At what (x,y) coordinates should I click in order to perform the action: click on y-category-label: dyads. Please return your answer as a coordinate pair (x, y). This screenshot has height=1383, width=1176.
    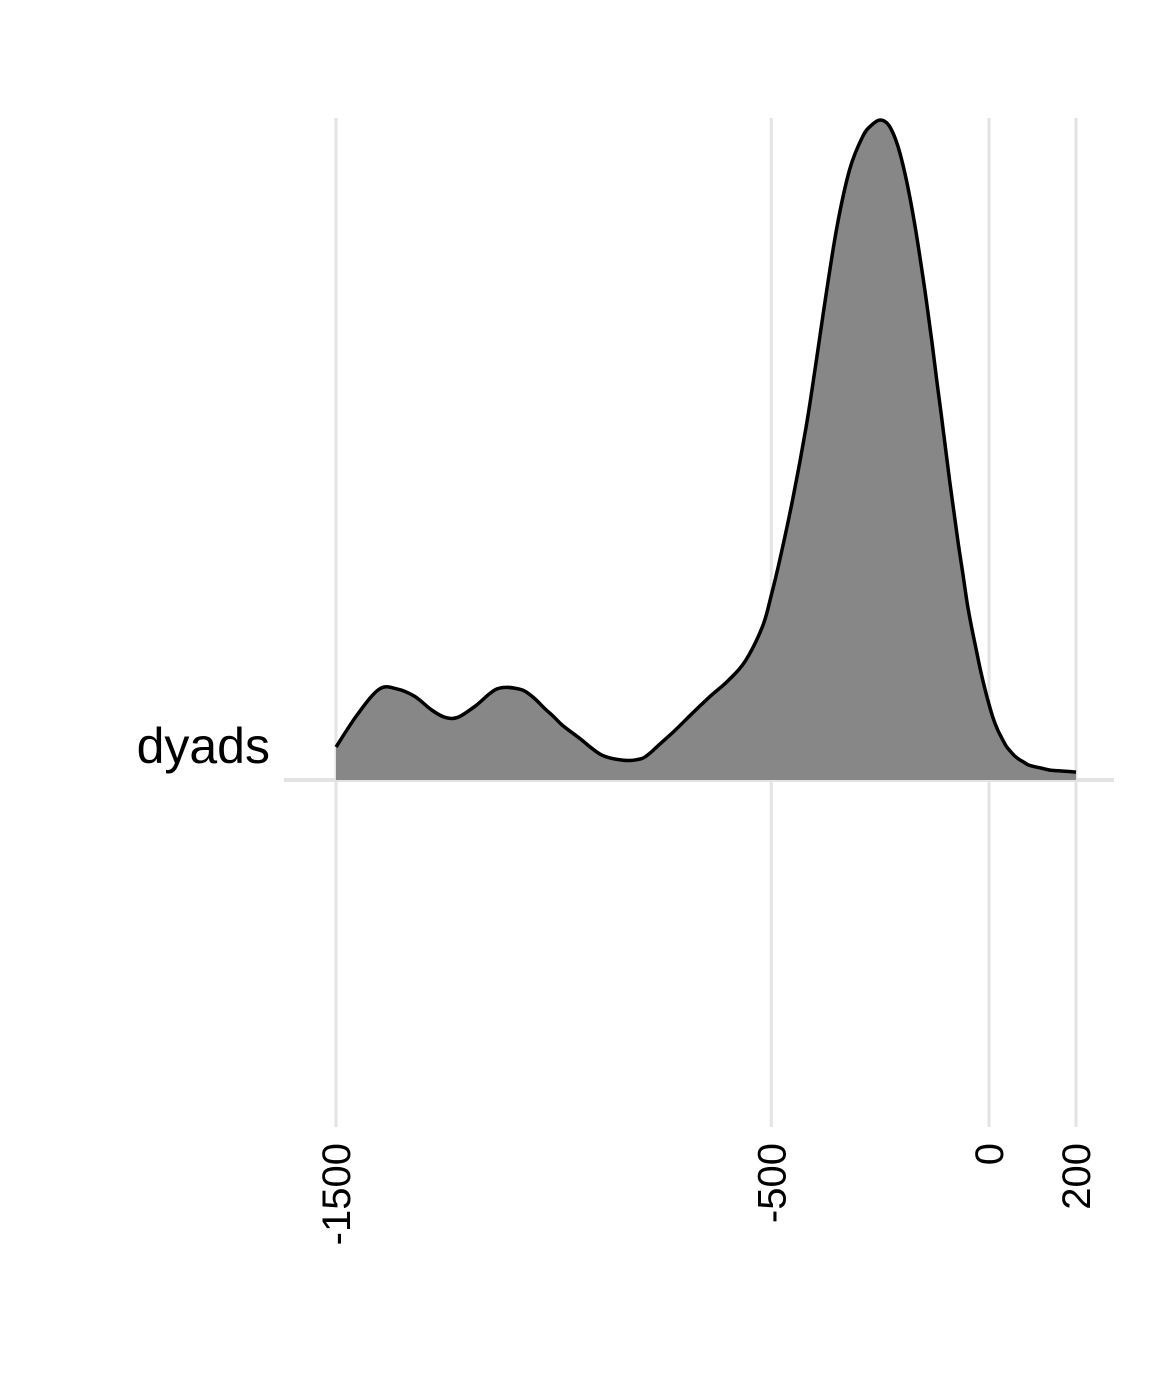
    Looking at the image, I should click on (203, 746).